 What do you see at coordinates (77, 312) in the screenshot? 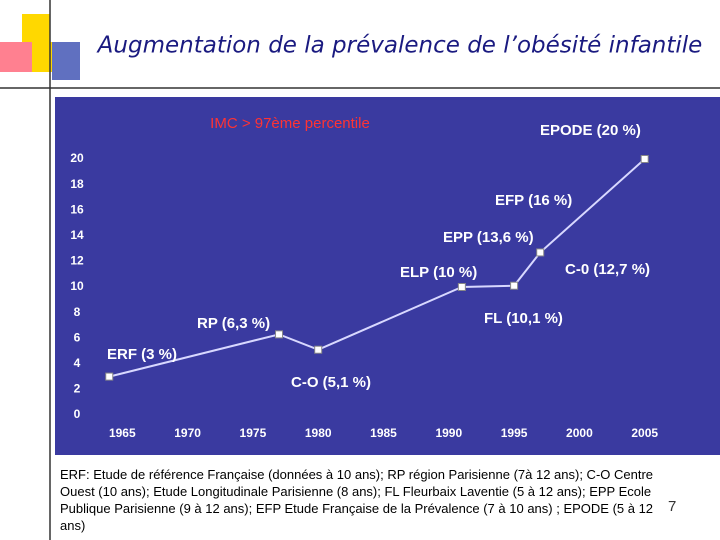
I see `y-tick-label: 8` at bounding box center [77, 312].